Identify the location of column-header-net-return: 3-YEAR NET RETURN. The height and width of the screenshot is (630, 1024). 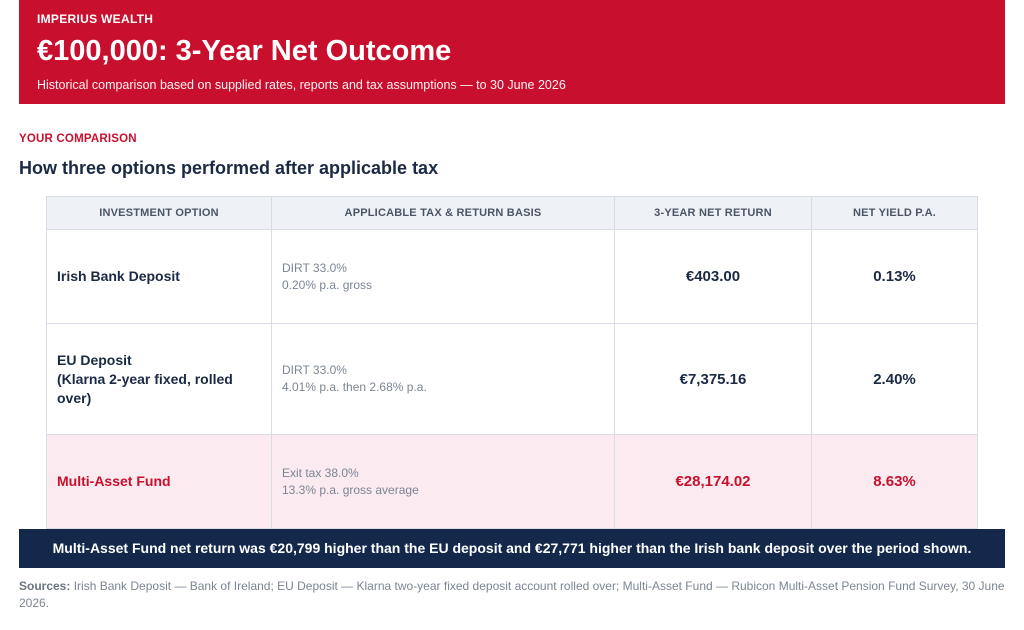
(713, 213).